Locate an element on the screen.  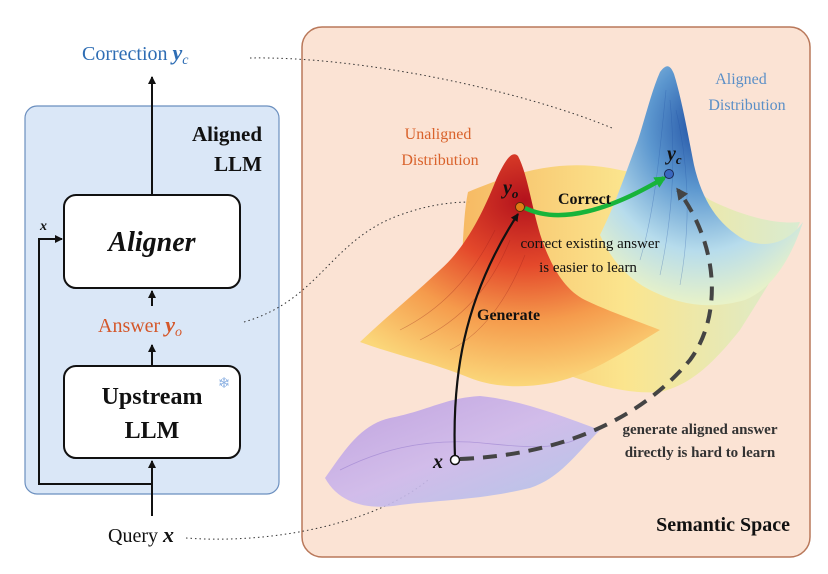
leader-correction-to-aligned is located at coordinates (431, 93).